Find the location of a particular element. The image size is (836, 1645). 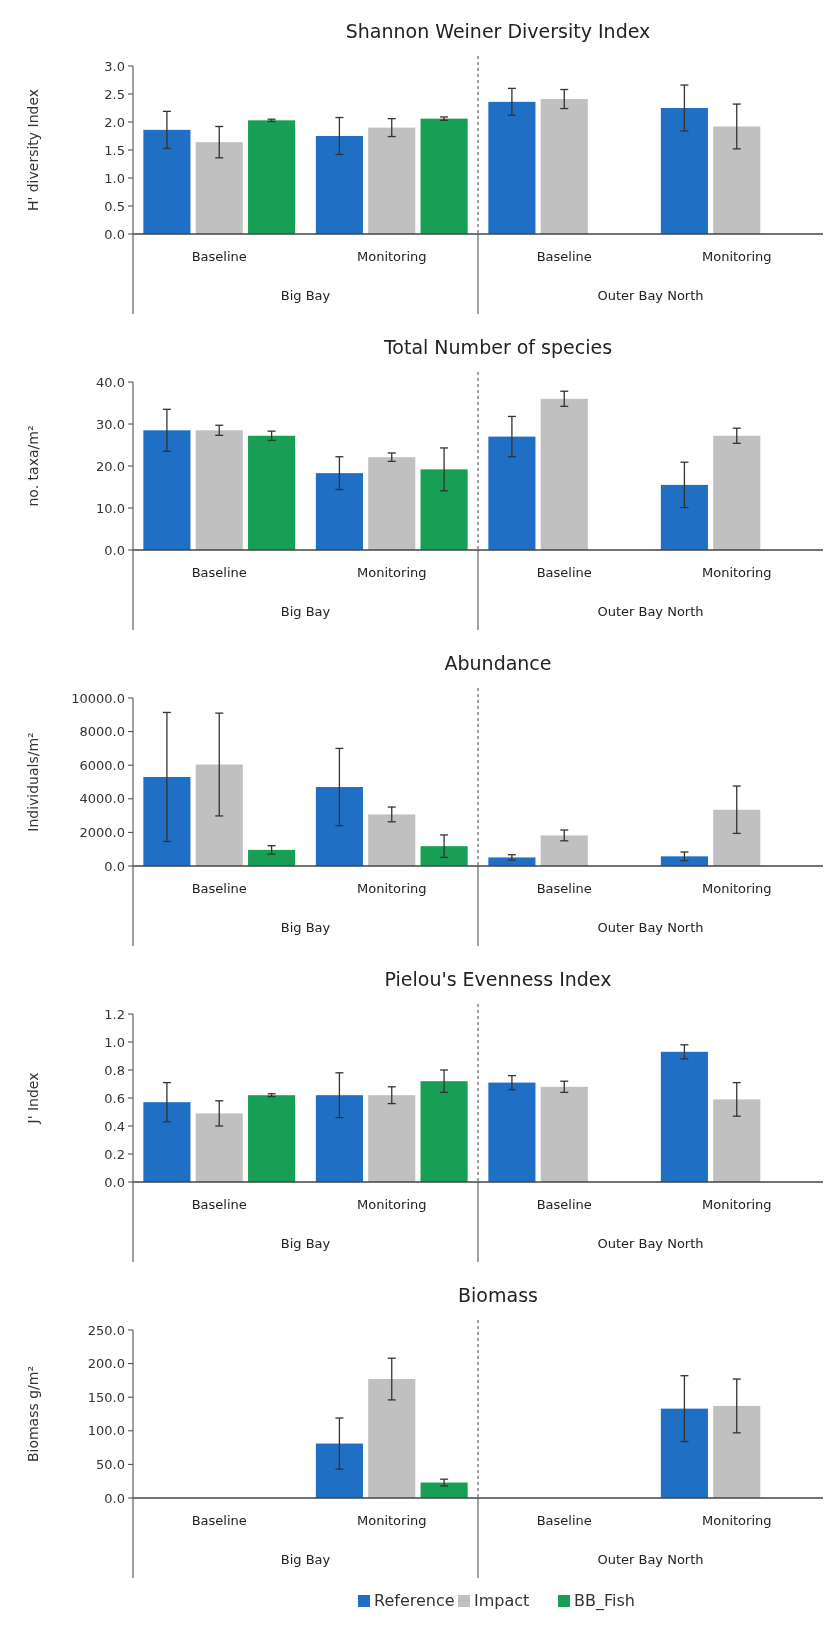

chart-title: Pielou's Evenness Index is located at coordinates (498, 979).